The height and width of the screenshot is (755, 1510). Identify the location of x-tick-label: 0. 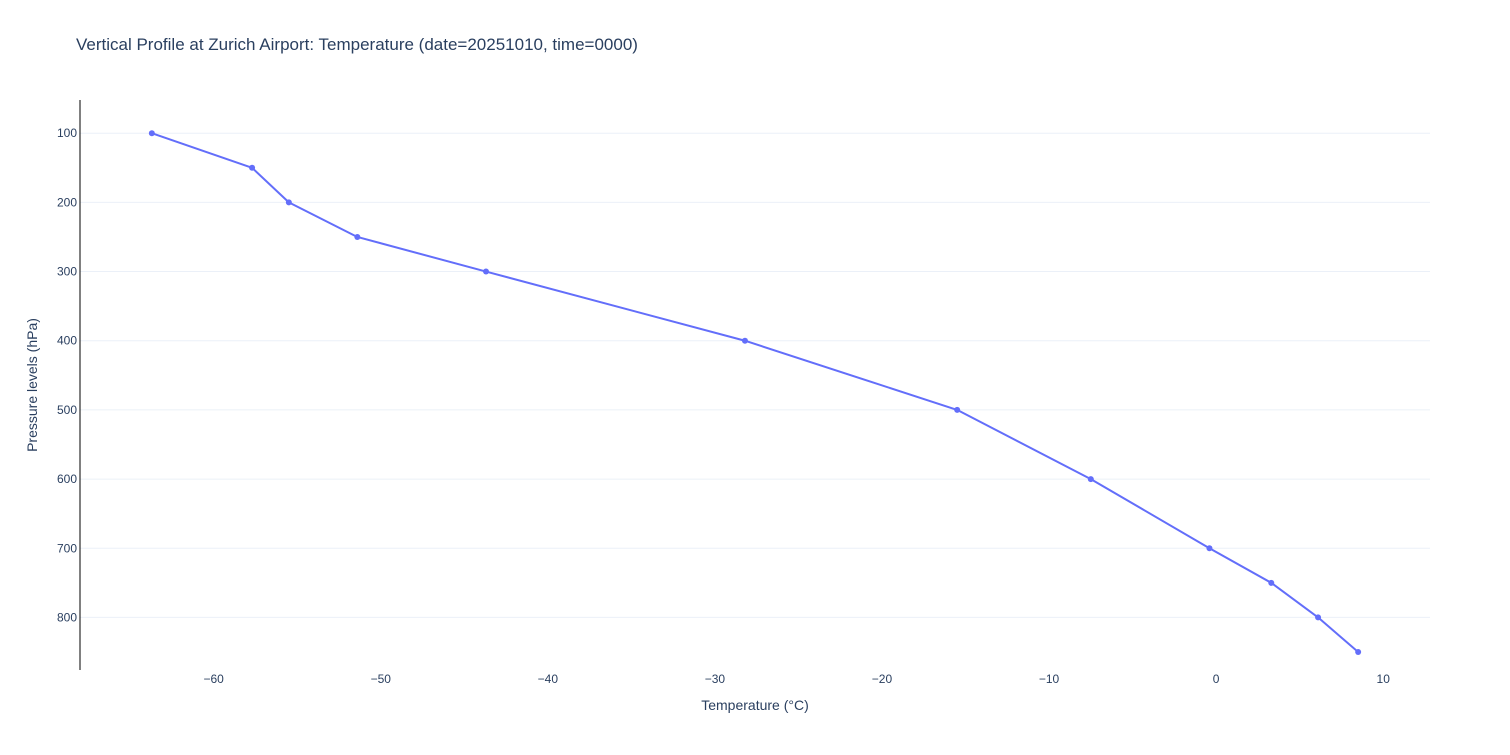
(1216, 679).